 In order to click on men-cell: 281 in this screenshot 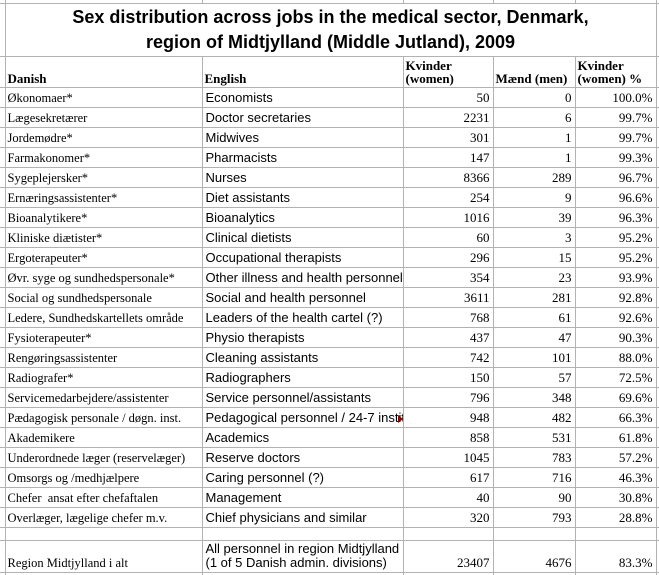, I will do `click(534, 298)`.